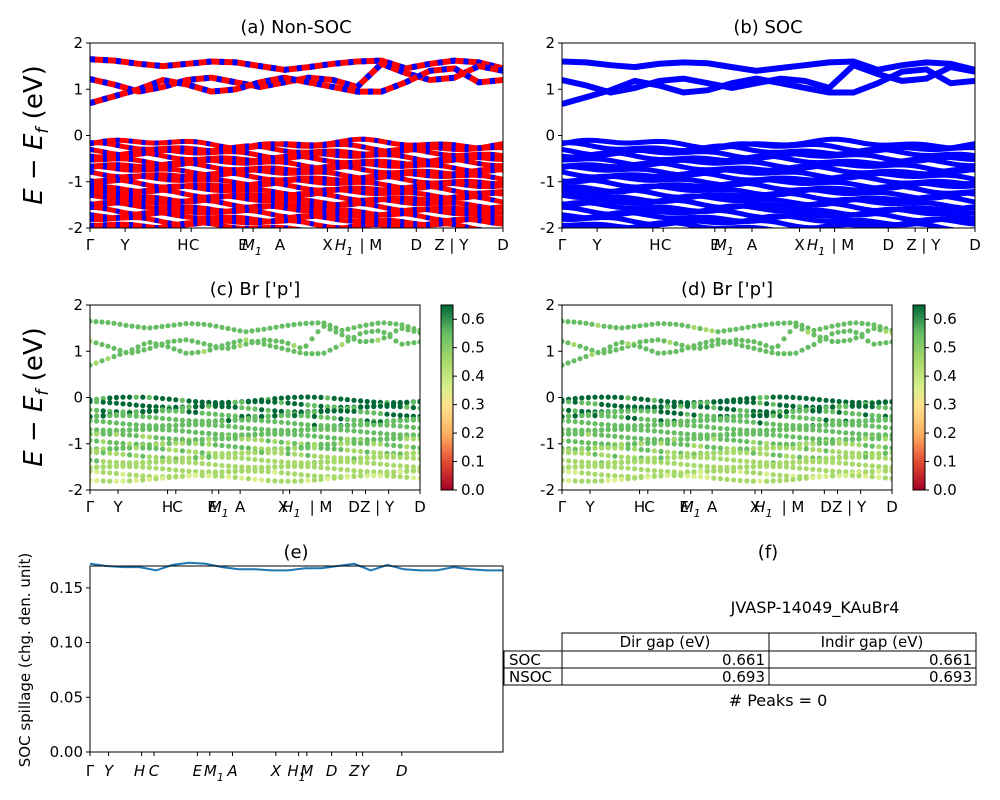 This screenshot has width=1000, height=800. I want to click on colorbar-tick-label: 0.6, so click(473, 319).